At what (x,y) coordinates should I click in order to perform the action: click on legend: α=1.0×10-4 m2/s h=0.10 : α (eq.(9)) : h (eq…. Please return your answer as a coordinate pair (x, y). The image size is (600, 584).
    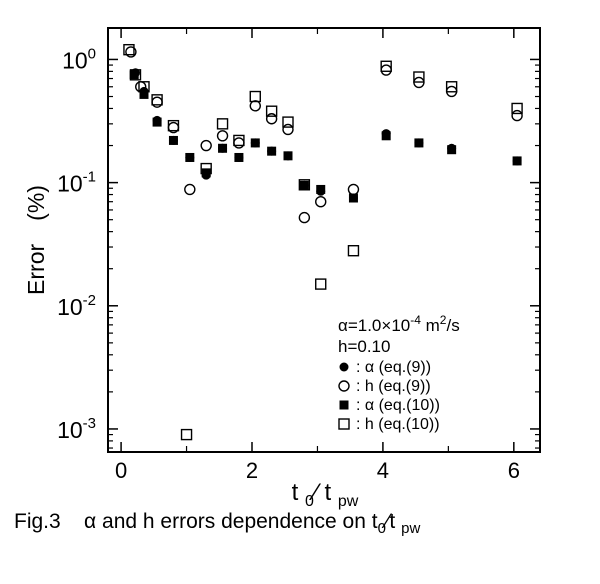
    Looking at the image, I should click on (399, 373).